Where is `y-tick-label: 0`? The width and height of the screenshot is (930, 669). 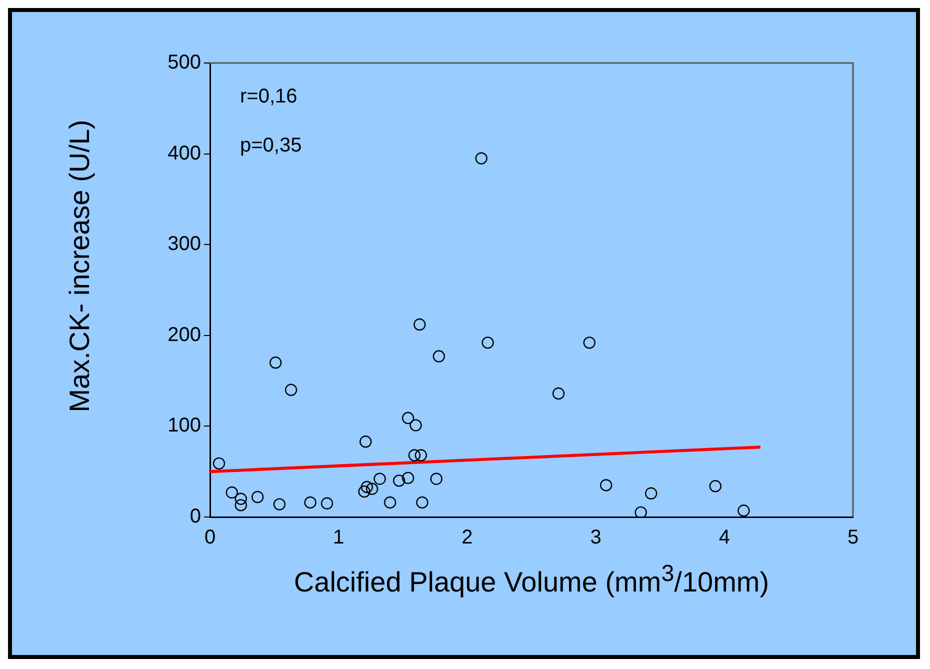 y-tick-label: 0 is located at coordinates (195, 517).